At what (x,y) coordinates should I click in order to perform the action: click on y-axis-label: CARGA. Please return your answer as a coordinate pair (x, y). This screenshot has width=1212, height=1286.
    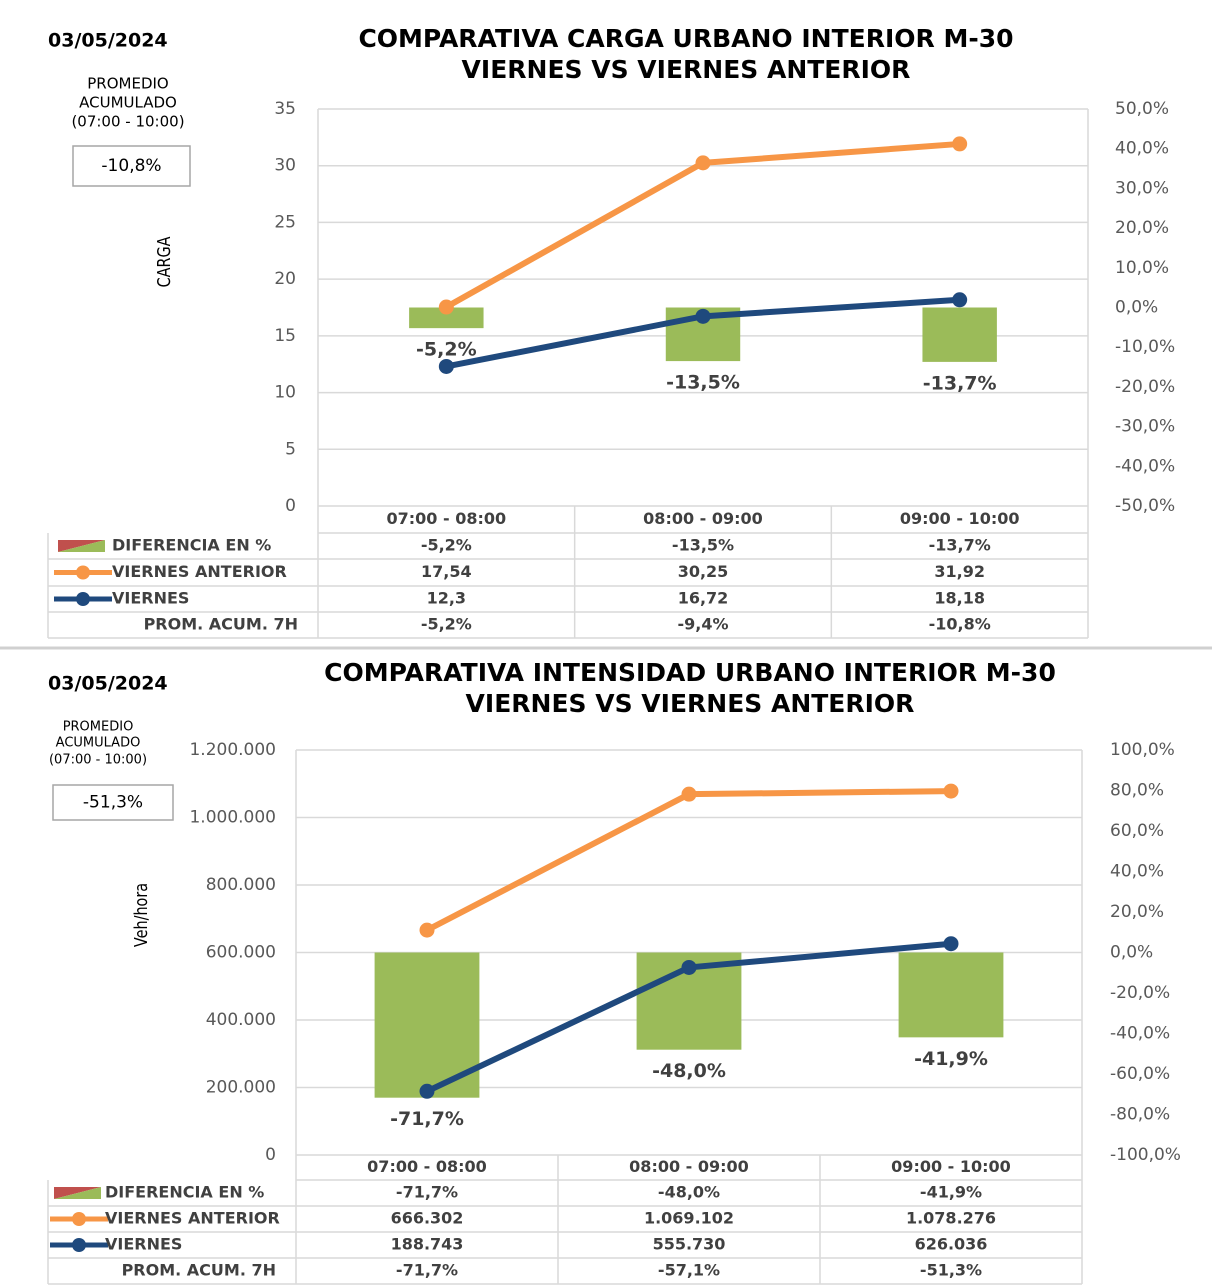
    Looking at the image, I should click on (163, 262).